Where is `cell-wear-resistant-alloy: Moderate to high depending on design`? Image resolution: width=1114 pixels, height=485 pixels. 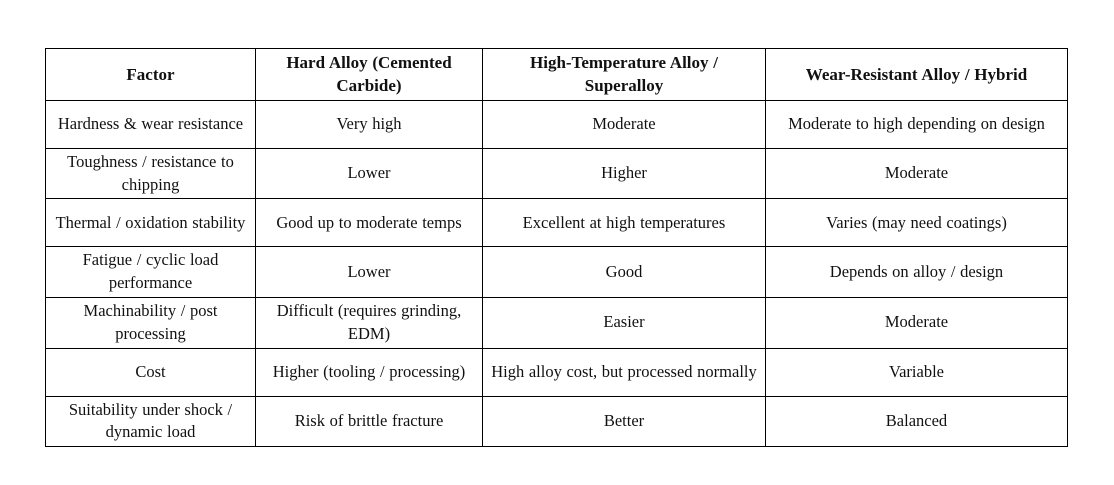
cell-wear-resistant-alloy: Moderate to high depending on design is located at coordinates (916, 124).